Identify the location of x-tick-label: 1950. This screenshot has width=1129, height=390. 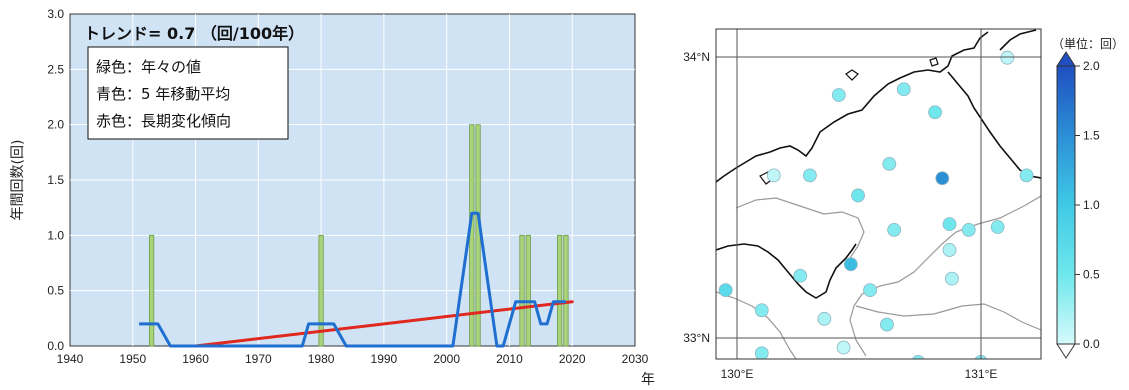
(132, 359).